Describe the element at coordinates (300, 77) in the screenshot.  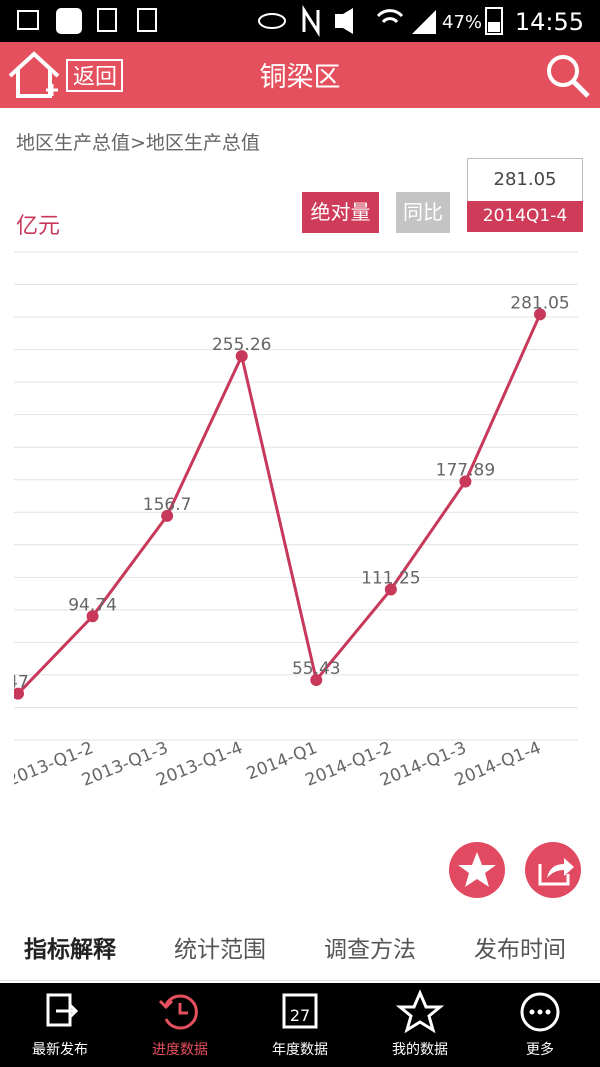
I see `page-title: 铜梁区` at that location.